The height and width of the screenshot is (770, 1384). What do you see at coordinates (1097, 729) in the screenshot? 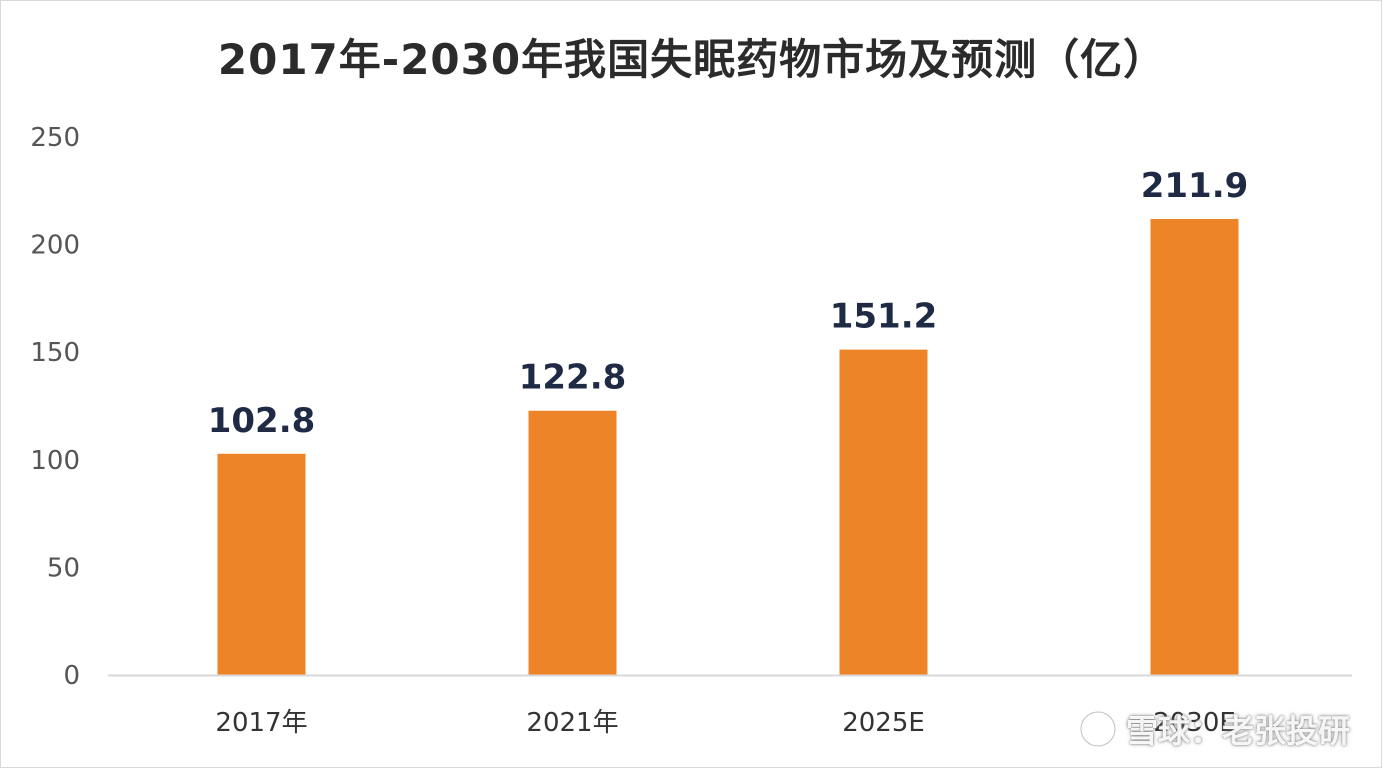
I see `xueqiu-logo-icon` at bounding box center [1097, 729].